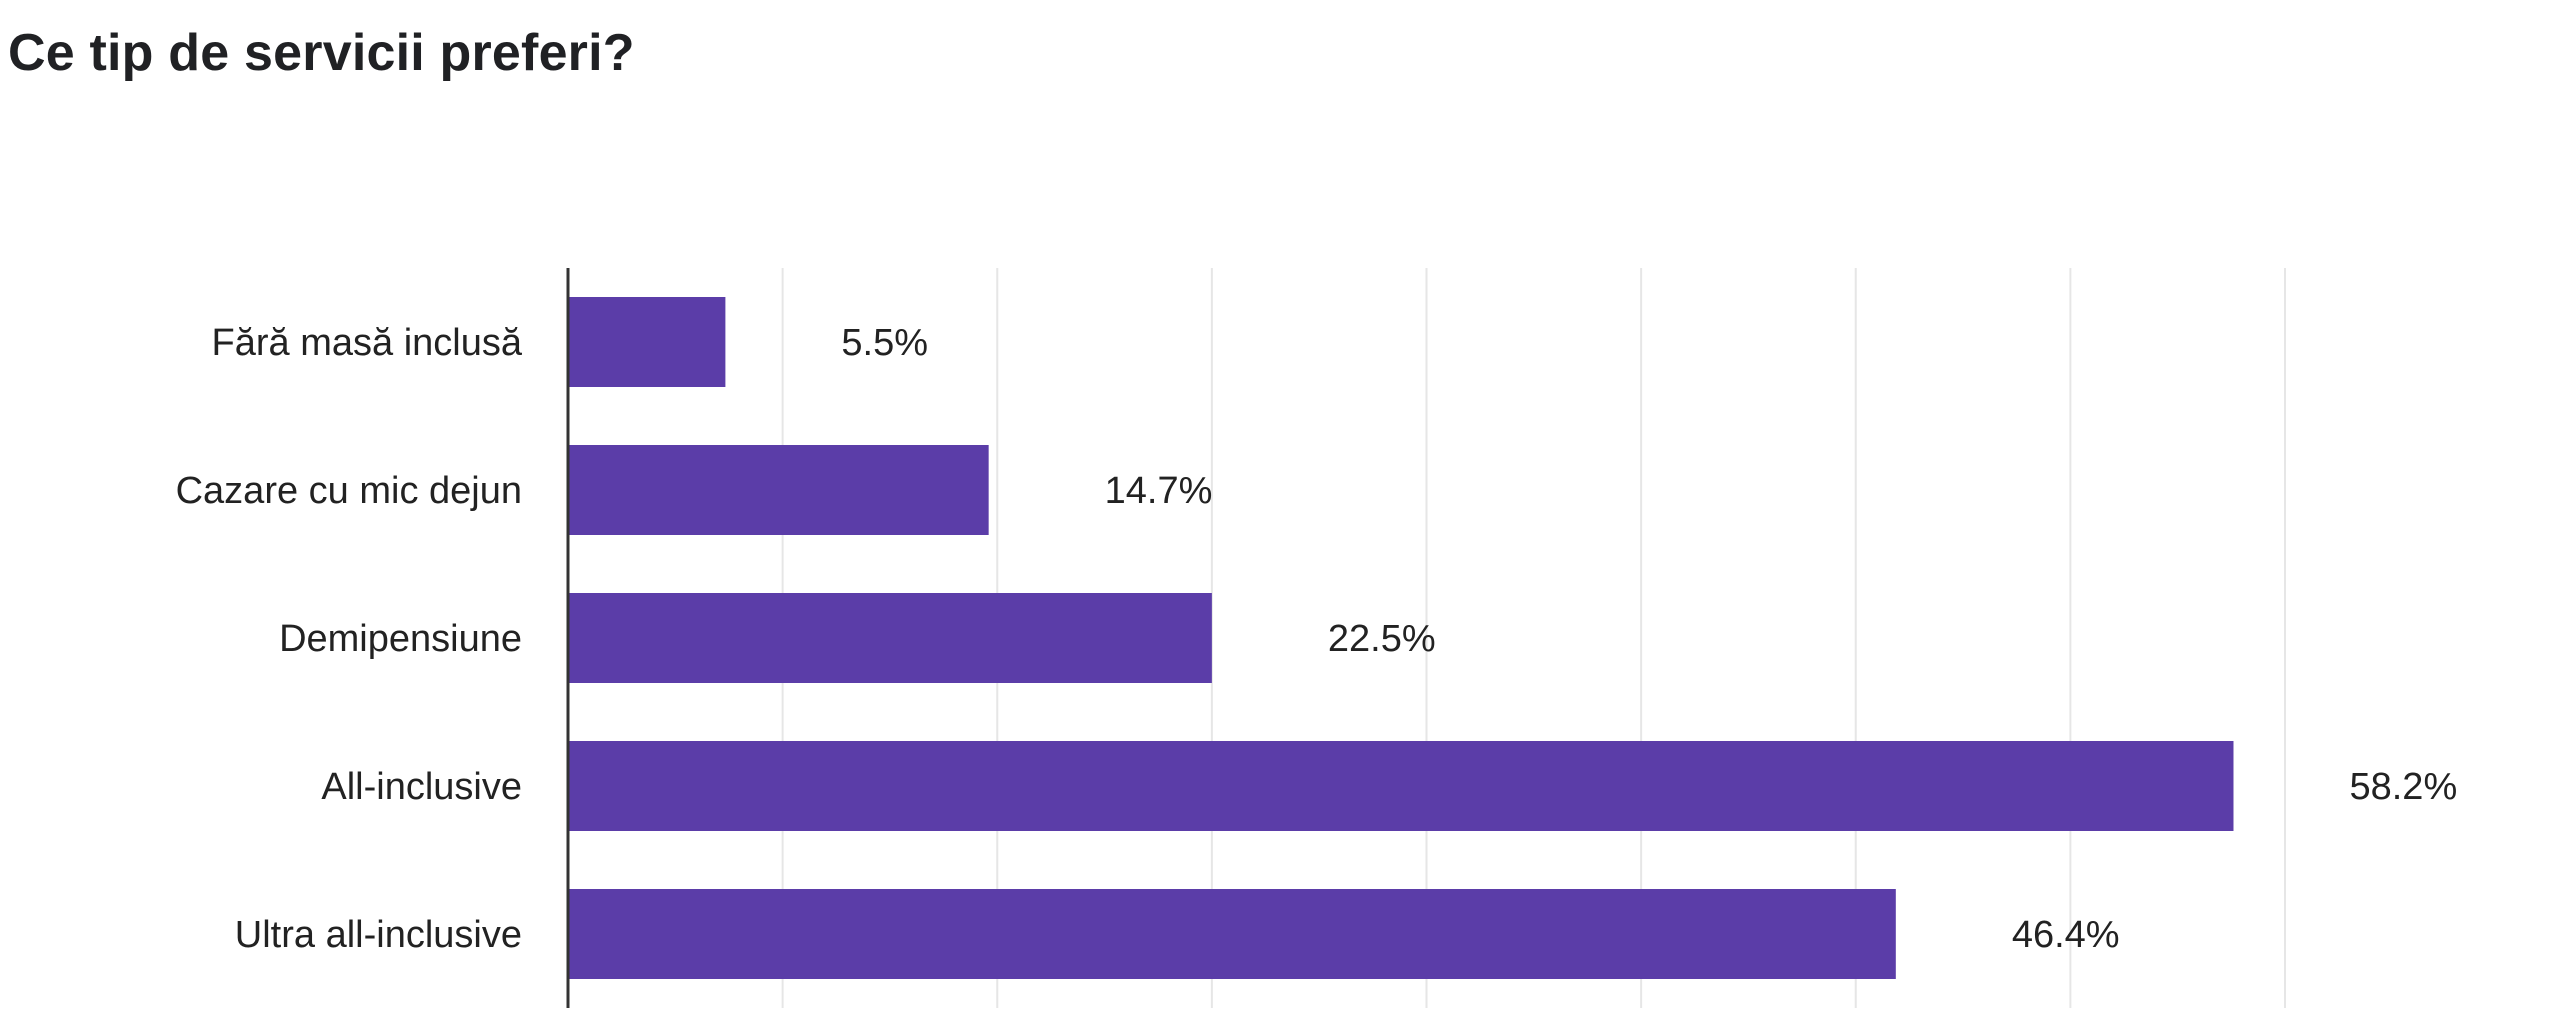 This screenshot has width=2560, height=1029. Describe the element at coordinates (2403, 787) in the screenshot. I see `value-label: 58.2%` at that location.